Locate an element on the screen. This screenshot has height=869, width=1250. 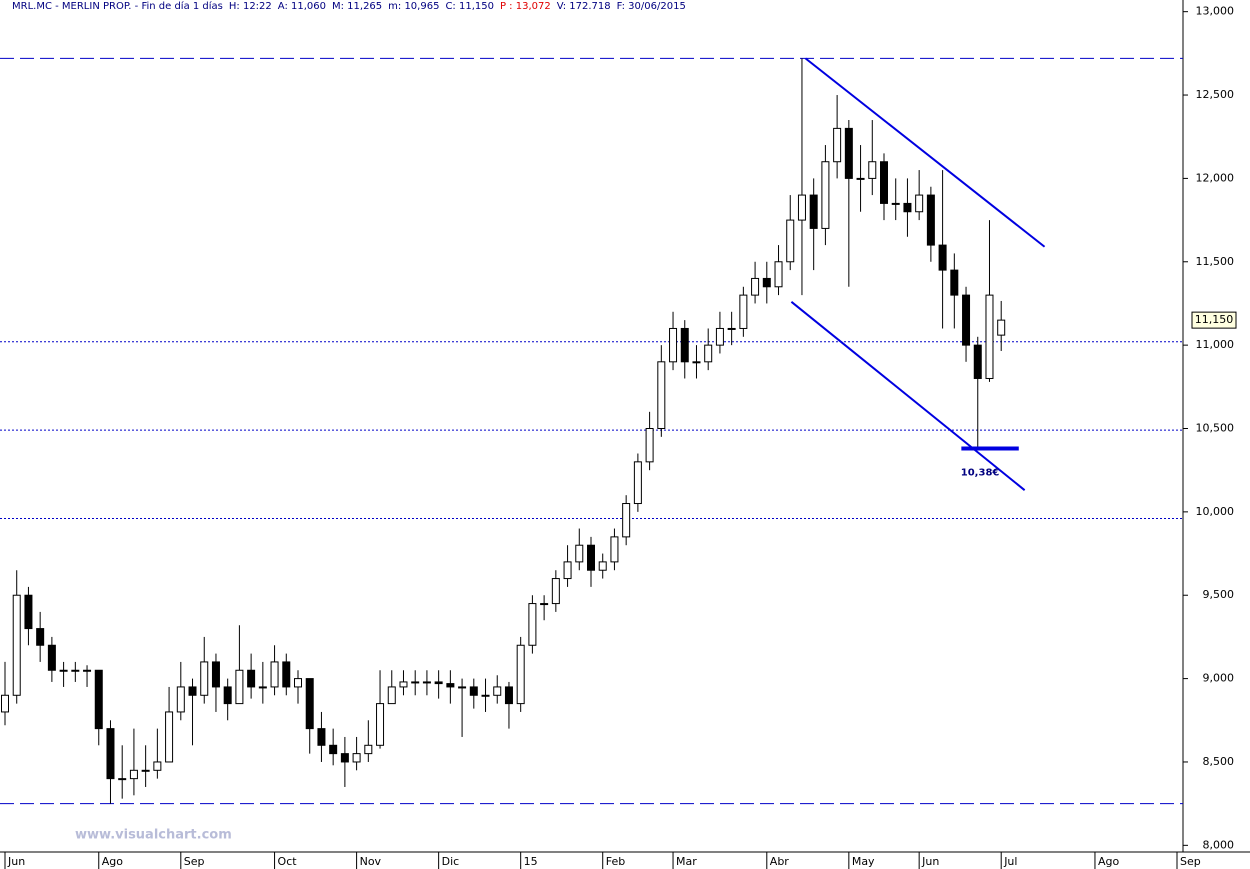
y-tick-label: 11,500 is located at coordinates (1215, 261).